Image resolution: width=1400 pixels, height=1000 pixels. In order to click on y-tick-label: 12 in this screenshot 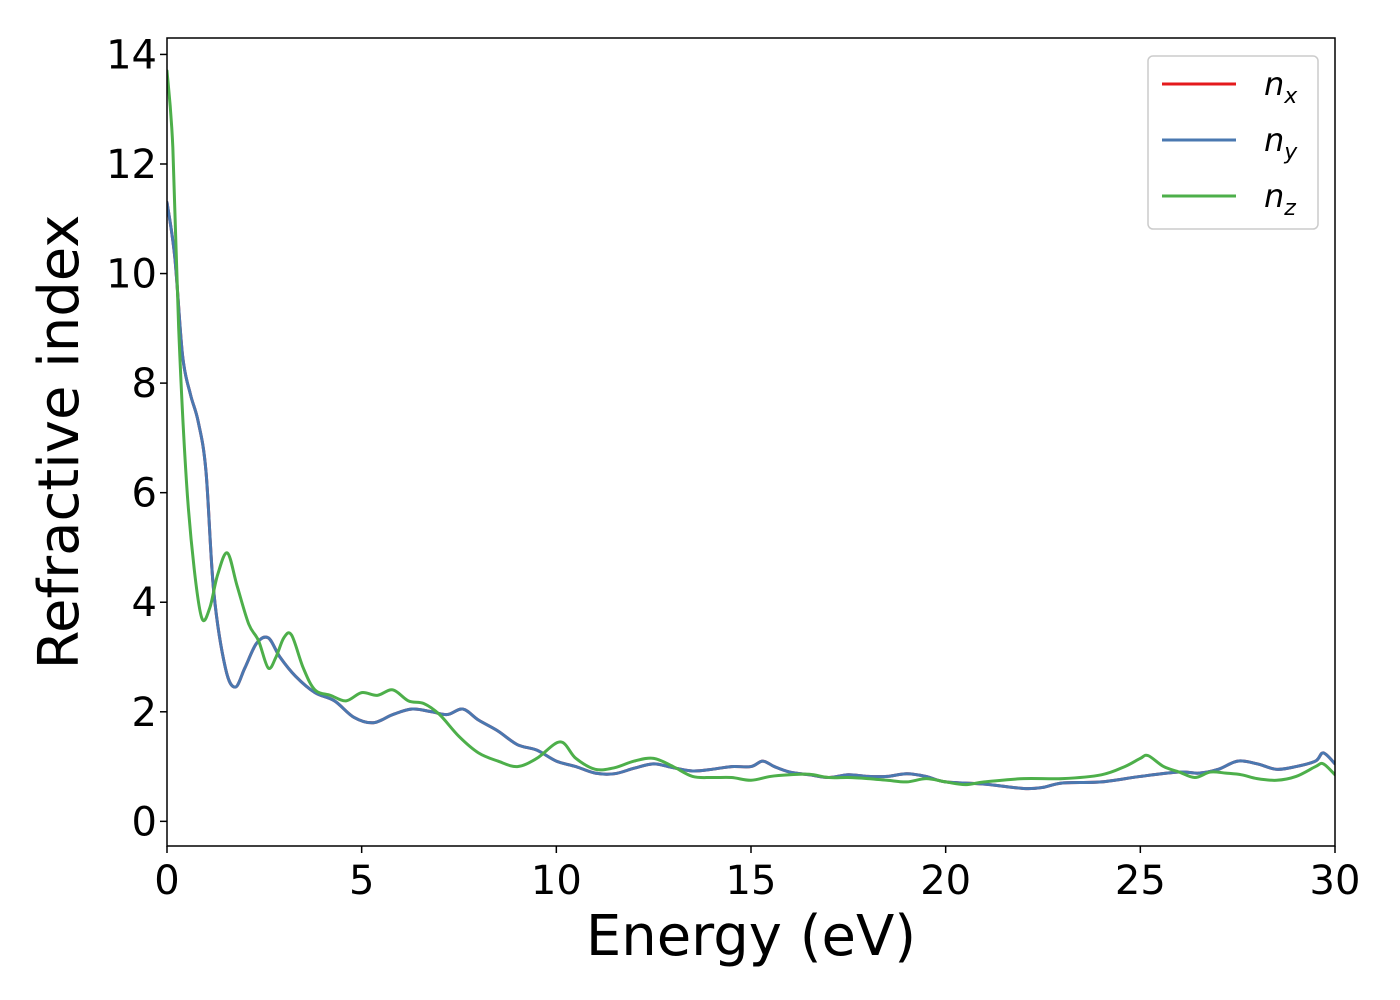, I will do `click(131, 165)`.